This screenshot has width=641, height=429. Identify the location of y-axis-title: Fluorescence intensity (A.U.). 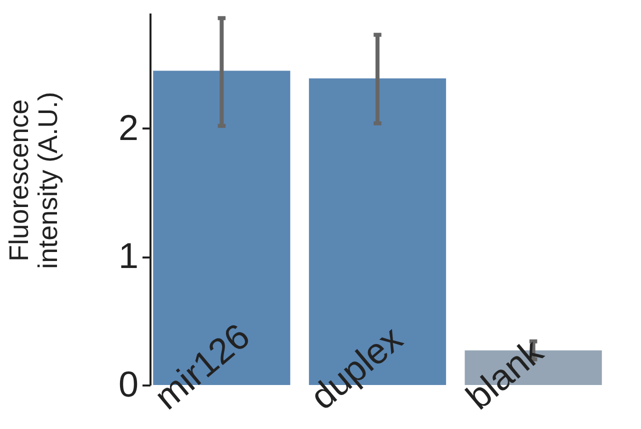
(33, 180).